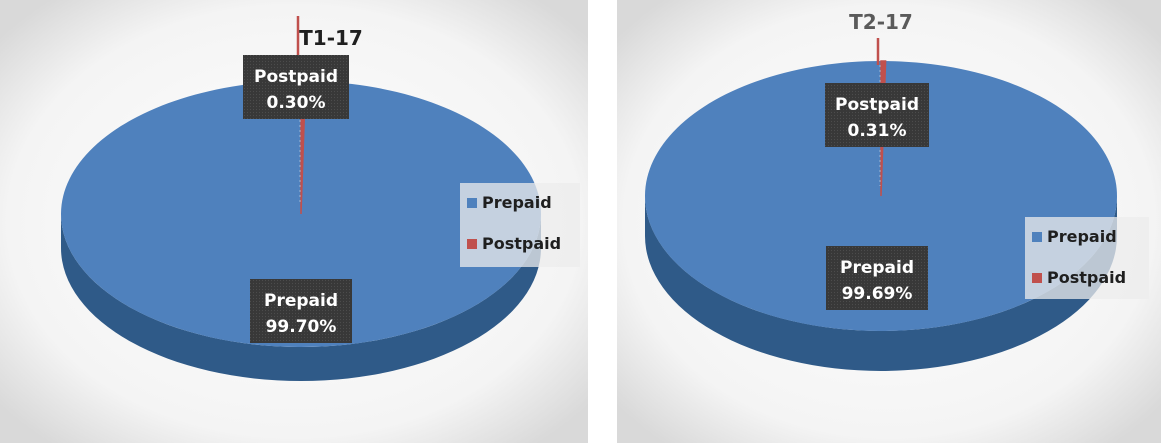 The width and height of the screenshot is (1161, 443). Describe the element at coordinates (877, 294) in the screenshot. I see `data-label-prepaid-value: 99.69%` at that location.